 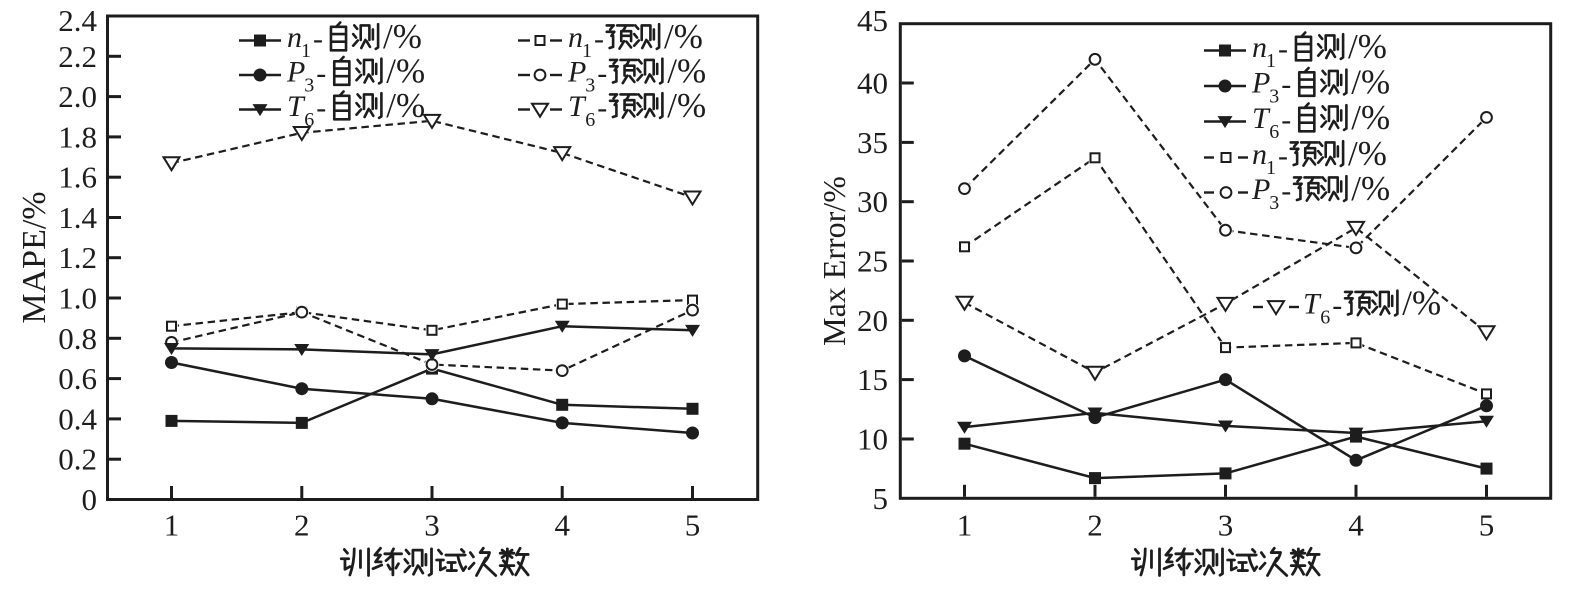 What do you see at coordinates (90, 499) in the screenshot?
I see `svg-text: 0` at bounding box center [90, 499].